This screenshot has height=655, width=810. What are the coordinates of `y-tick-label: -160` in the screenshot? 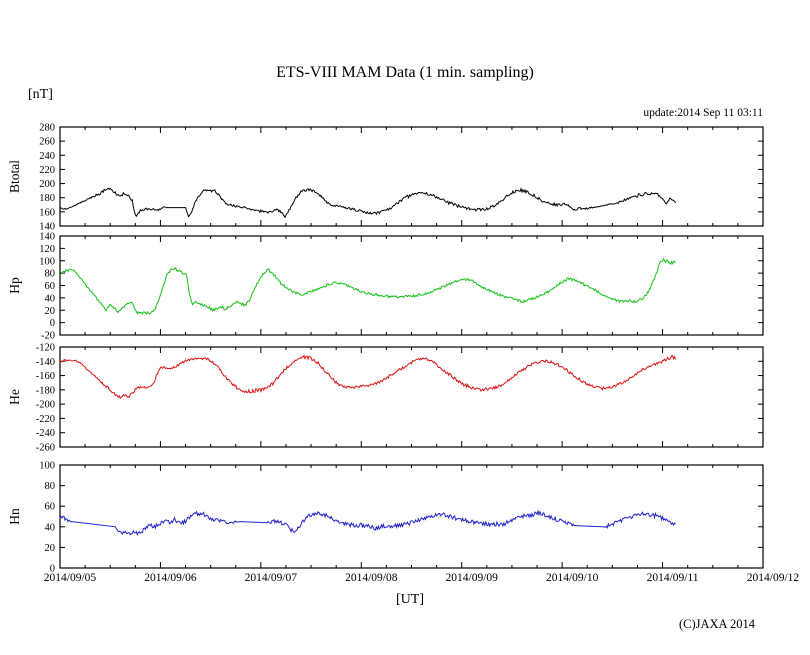 It's located at (45, 376).